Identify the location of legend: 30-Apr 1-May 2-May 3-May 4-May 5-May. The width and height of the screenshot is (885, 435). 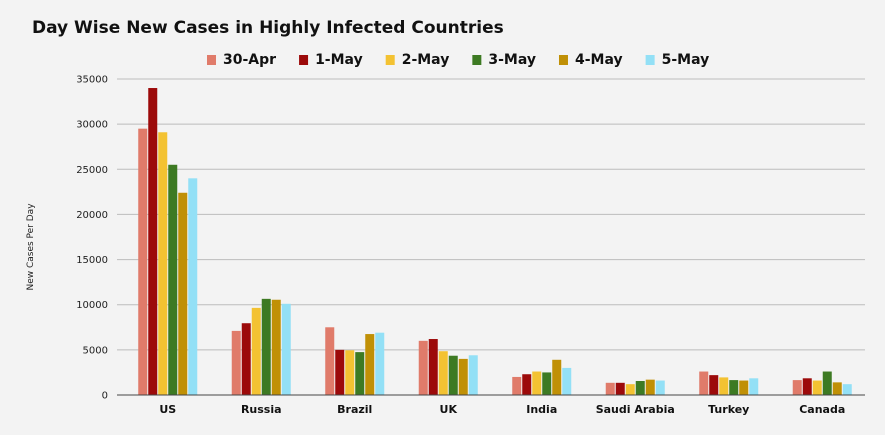
(458, 60).